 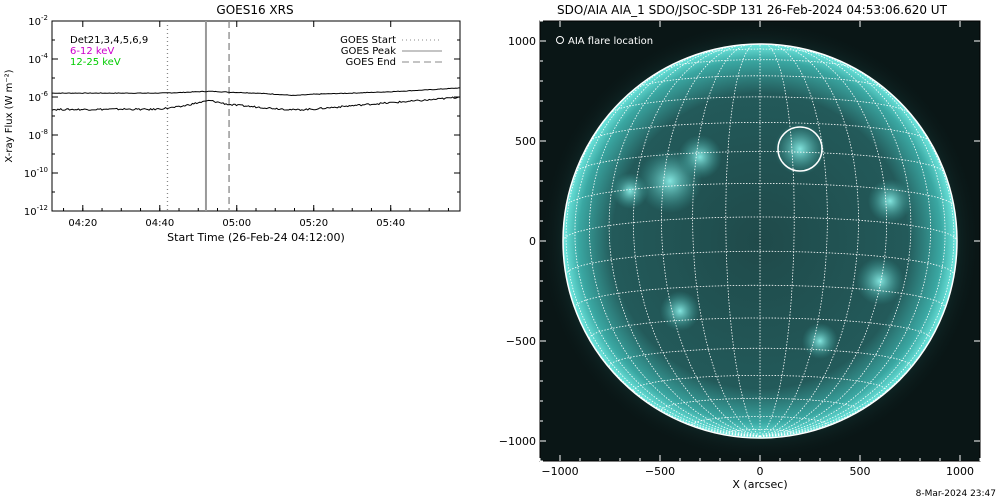 I want to click on goes-y-tick-label: 10⁻⁴, so click(x=38, y=59).